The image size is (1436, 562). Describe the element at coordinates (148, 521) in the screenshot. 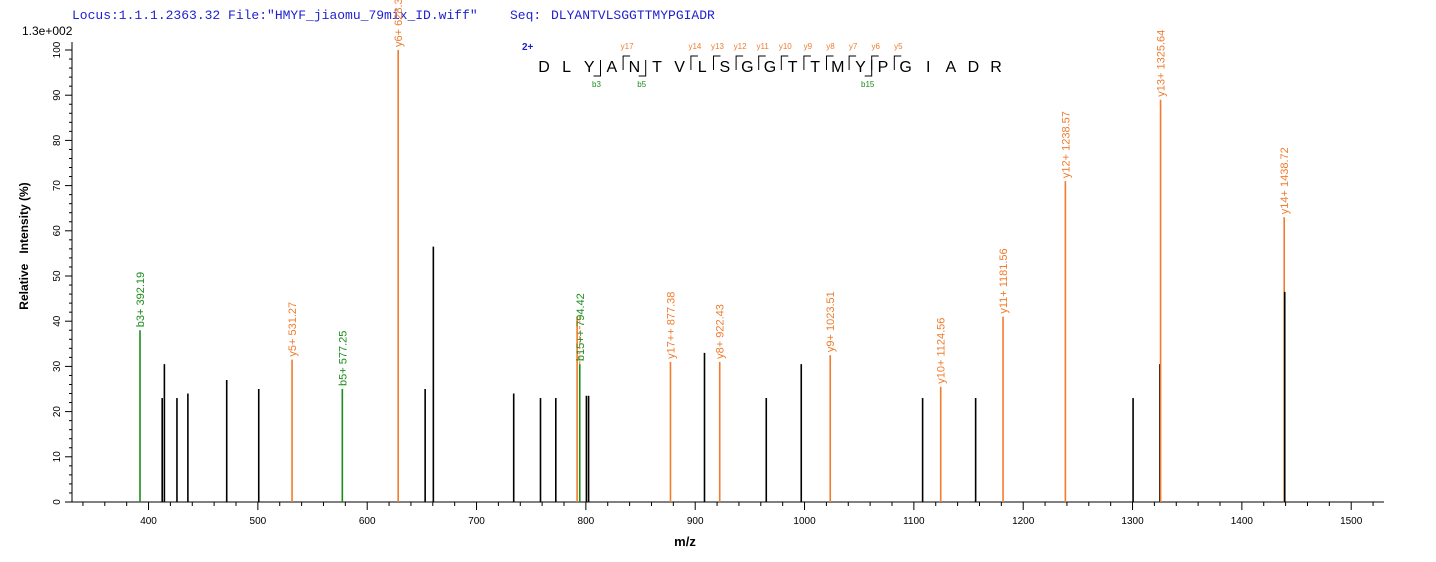

I see `x-tick-label: 400` at that location.